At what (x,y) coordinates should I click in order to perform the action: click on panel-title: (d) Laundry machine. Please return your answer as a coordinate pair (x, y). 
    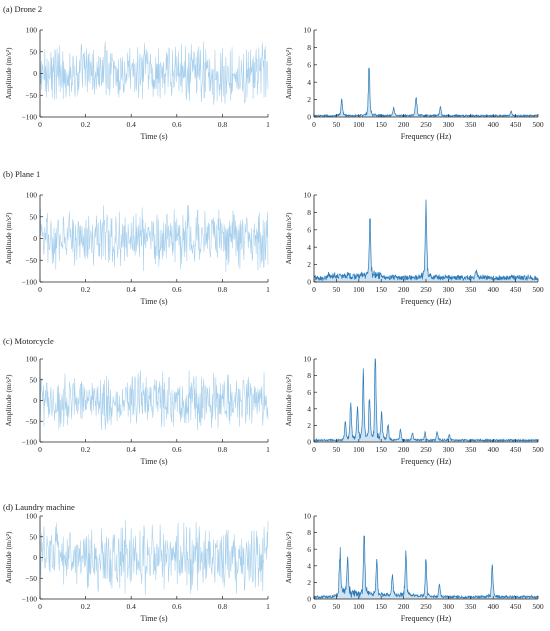
    Looking at the image, I should click on (39, 507).